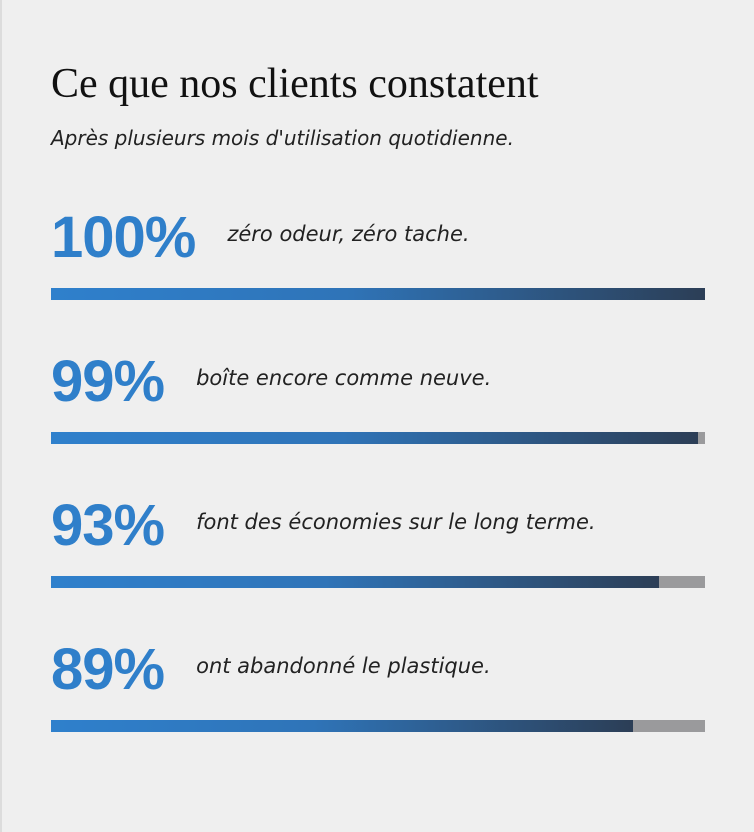 The width and height of the screenshot is (754, 832). What do you see at coordinates (108, 525) in the screenshot?
I see `stat-number: 93%` at bounding box center [108, 525].